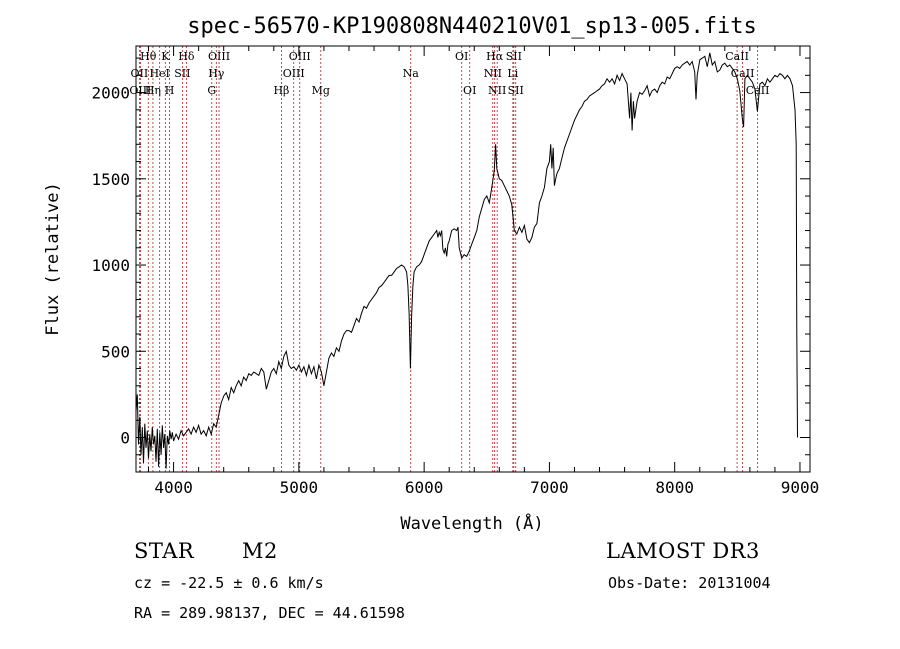  Describe the element at coordinates (110, 93) in the screenshot. I see `y-tick-label-2000: 2000` at that location.